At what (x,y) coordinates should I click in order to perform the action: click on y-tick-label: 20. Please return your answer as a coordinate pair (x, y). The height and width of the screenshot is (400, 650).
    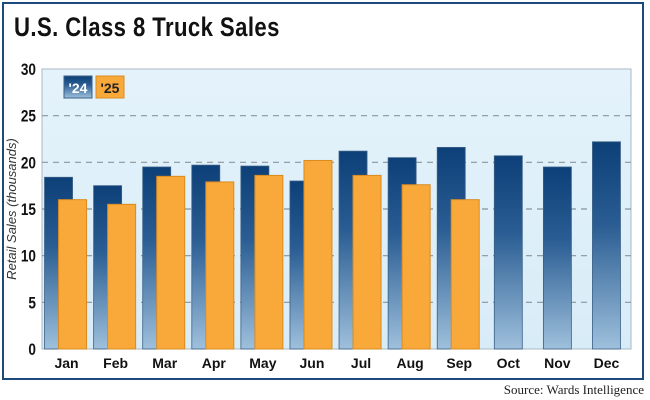
    Looking at the image, I should click on (28, 163).